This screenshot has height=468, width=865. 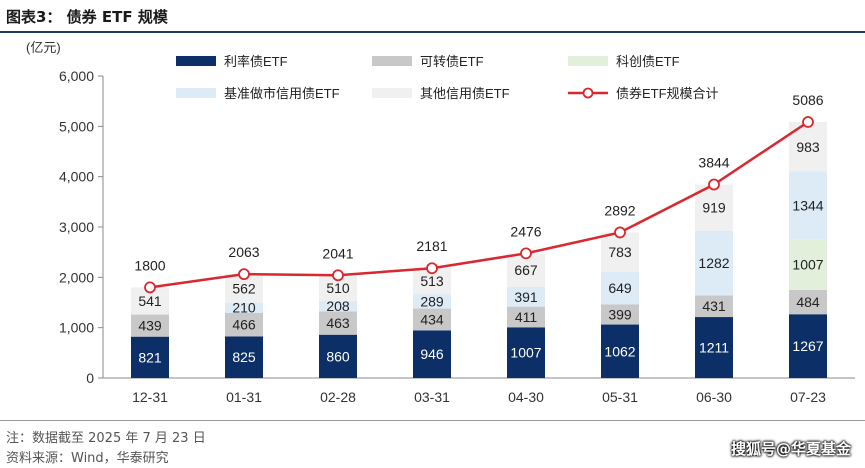 I want to click on bar-value-label: 919, so click(x=714, y=208).